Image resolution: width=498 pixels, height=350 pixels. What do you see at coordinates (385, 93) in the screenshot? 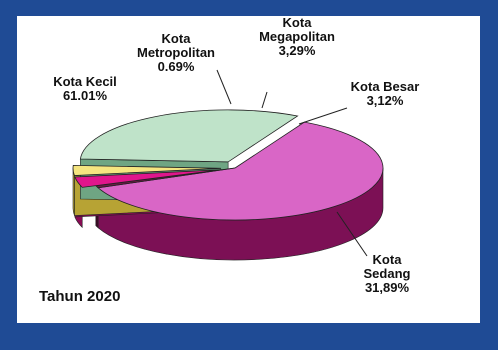
I see `label-kota-besar: Kota Besar 3,12%` at bounding box center [385, 93].